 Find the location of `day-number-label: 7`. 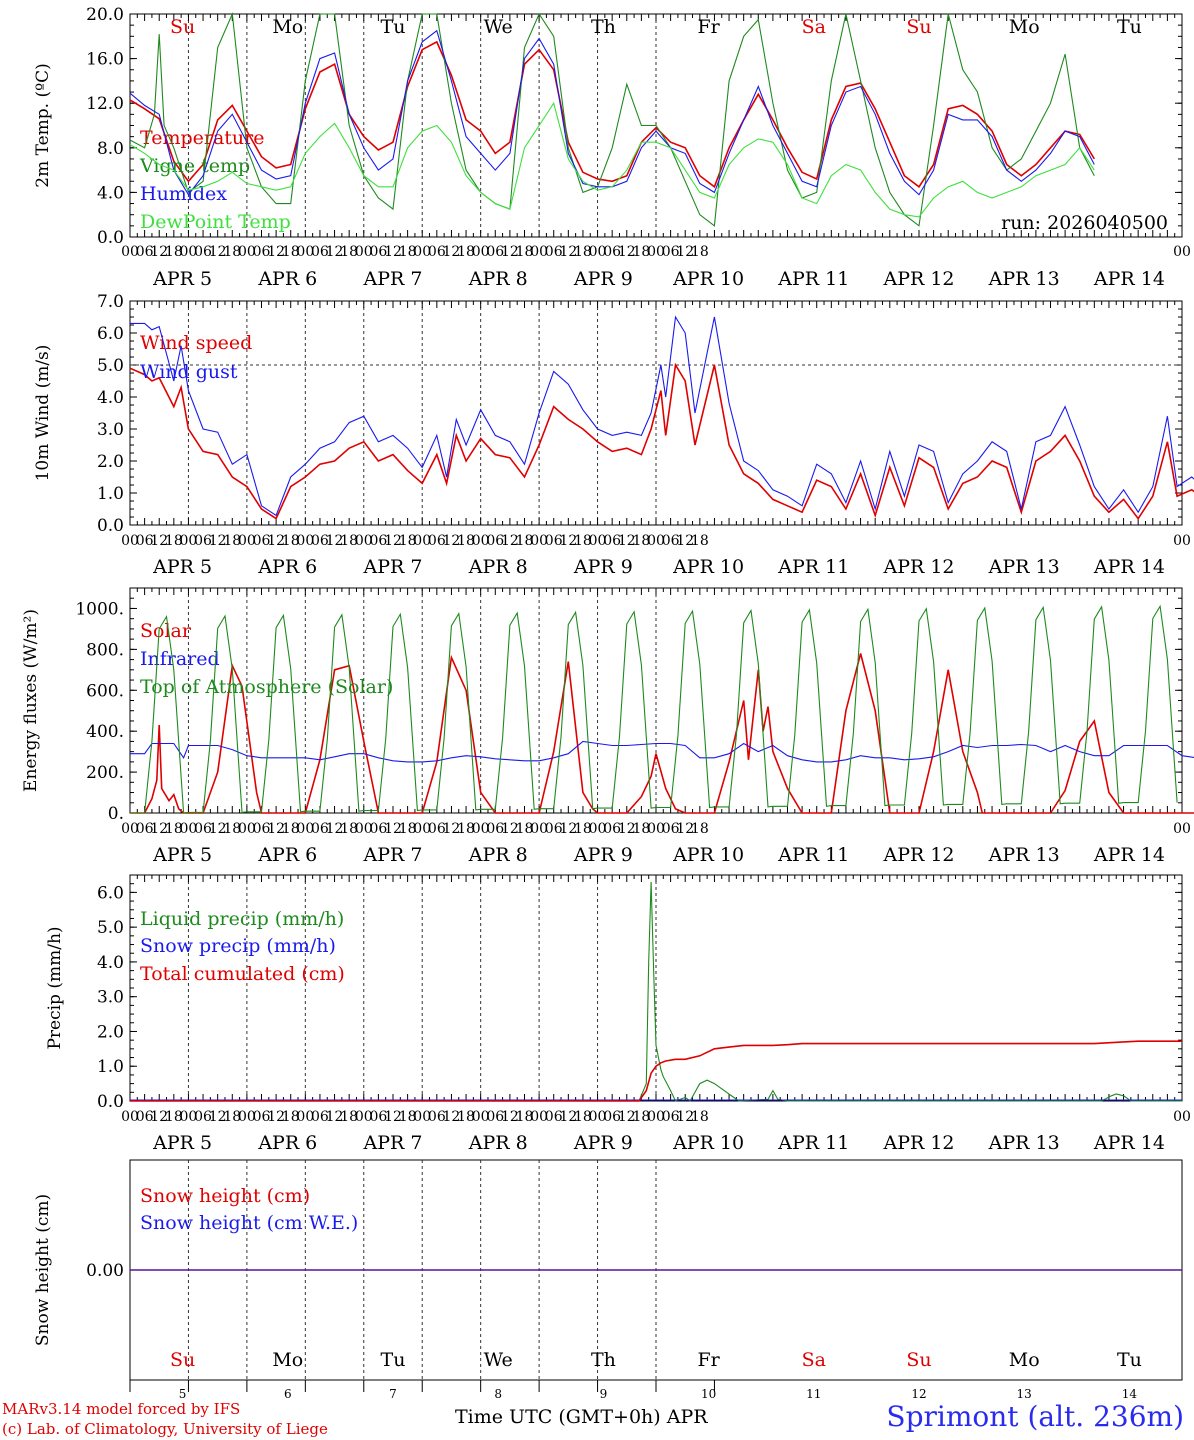

day-number-label: 7 is located at coordinates (393, 1394).